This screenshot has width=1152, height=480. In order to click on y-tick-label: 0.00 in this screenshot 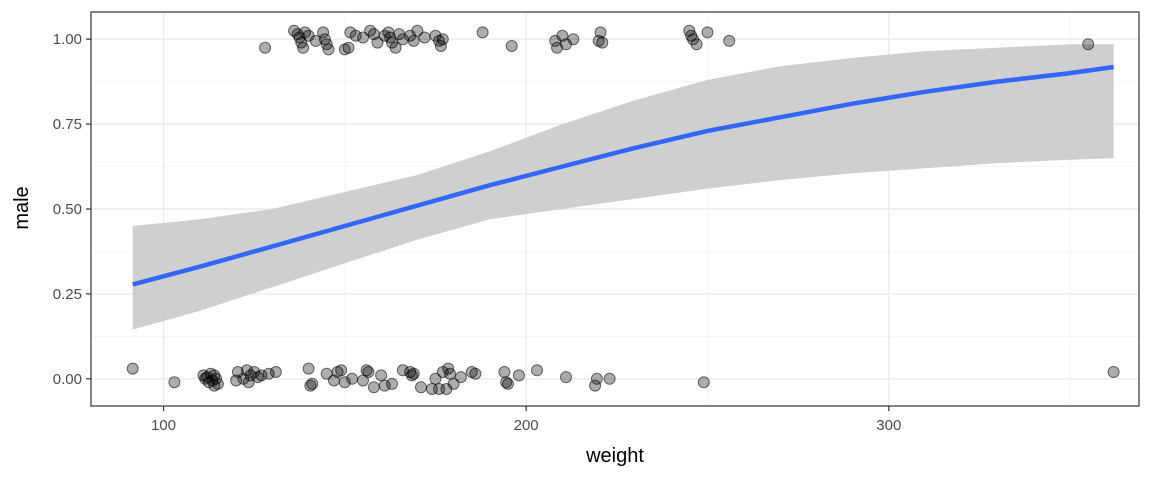, I will do `click(67, 379)`.